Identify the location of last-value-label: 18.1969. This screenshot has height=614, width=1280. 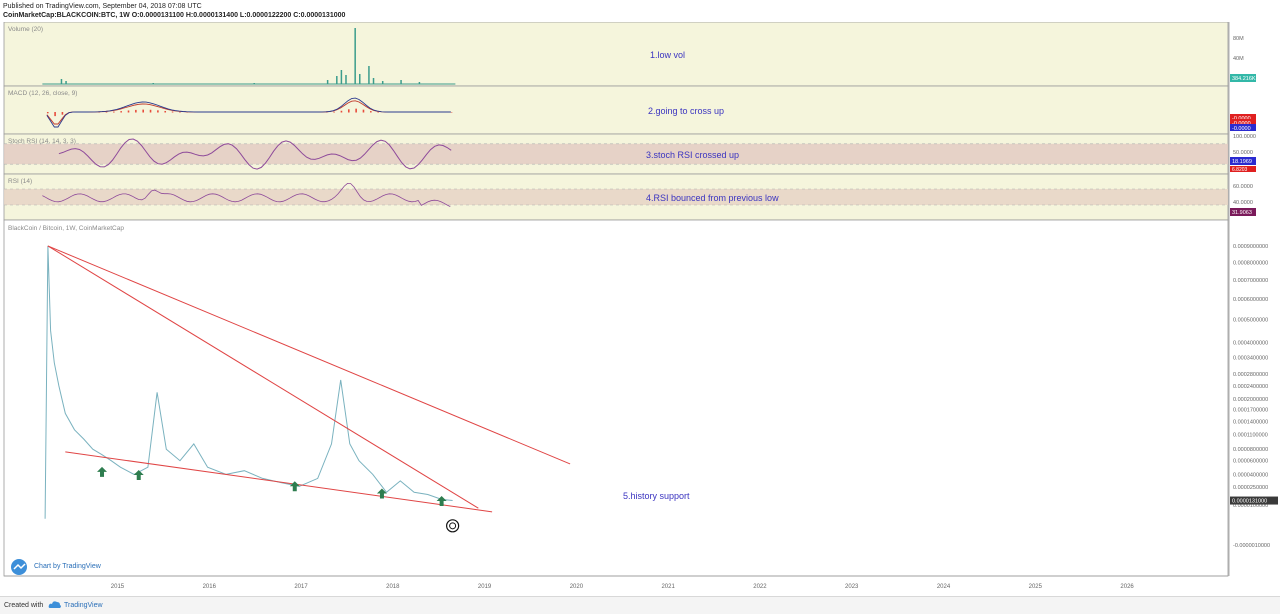
(1242, 162).